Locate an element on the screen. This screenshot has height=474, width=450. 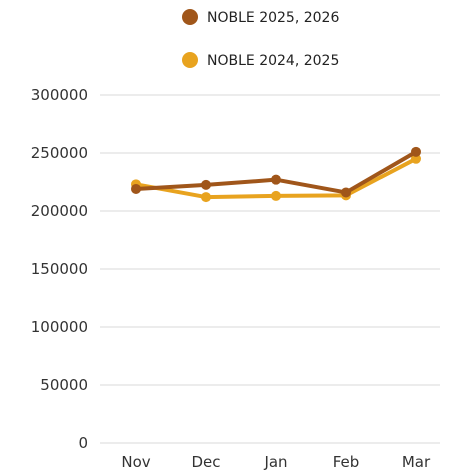
y-tick-label-3: 150000 is located at coordinates (59, 269).